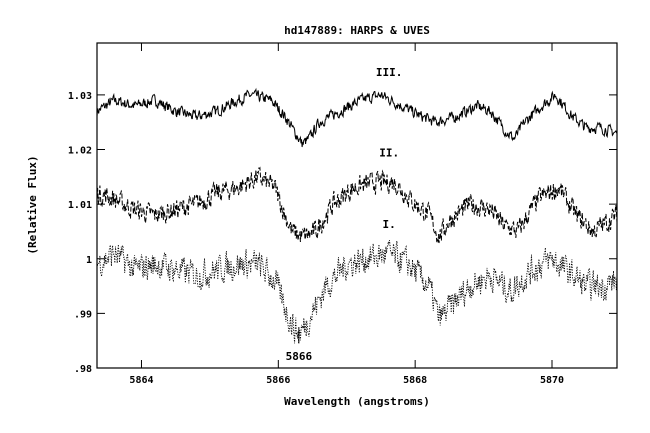 The height and width of the screenshot is (433, 650). Describe the element at coordinates (389, 153) in the screenshot. I see `annotation-label: II.` at that location.